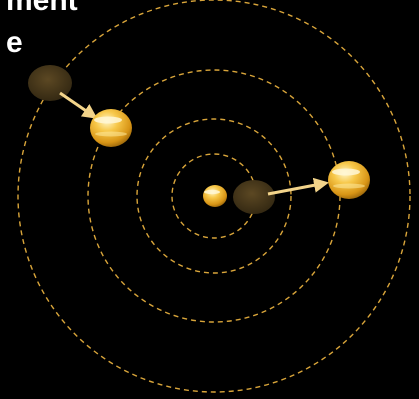 Image resolution: width=419 pixels, height=399 pixels. What do you see at coordinates (111, 128) in the screenshot?
I see `upper-left-particle` at bounding box center [111, 128].